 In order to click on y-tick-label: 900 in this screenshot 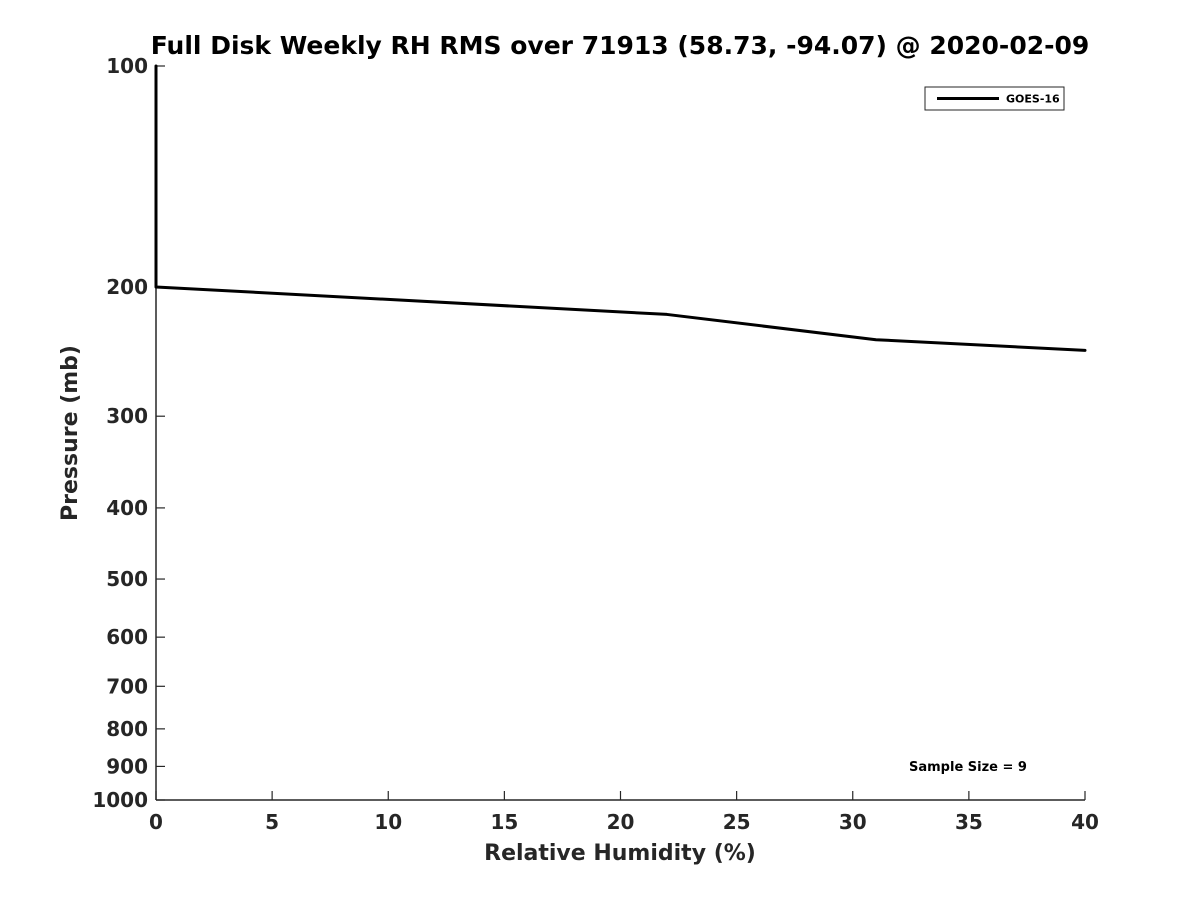, I will do `click(127, 766)`.